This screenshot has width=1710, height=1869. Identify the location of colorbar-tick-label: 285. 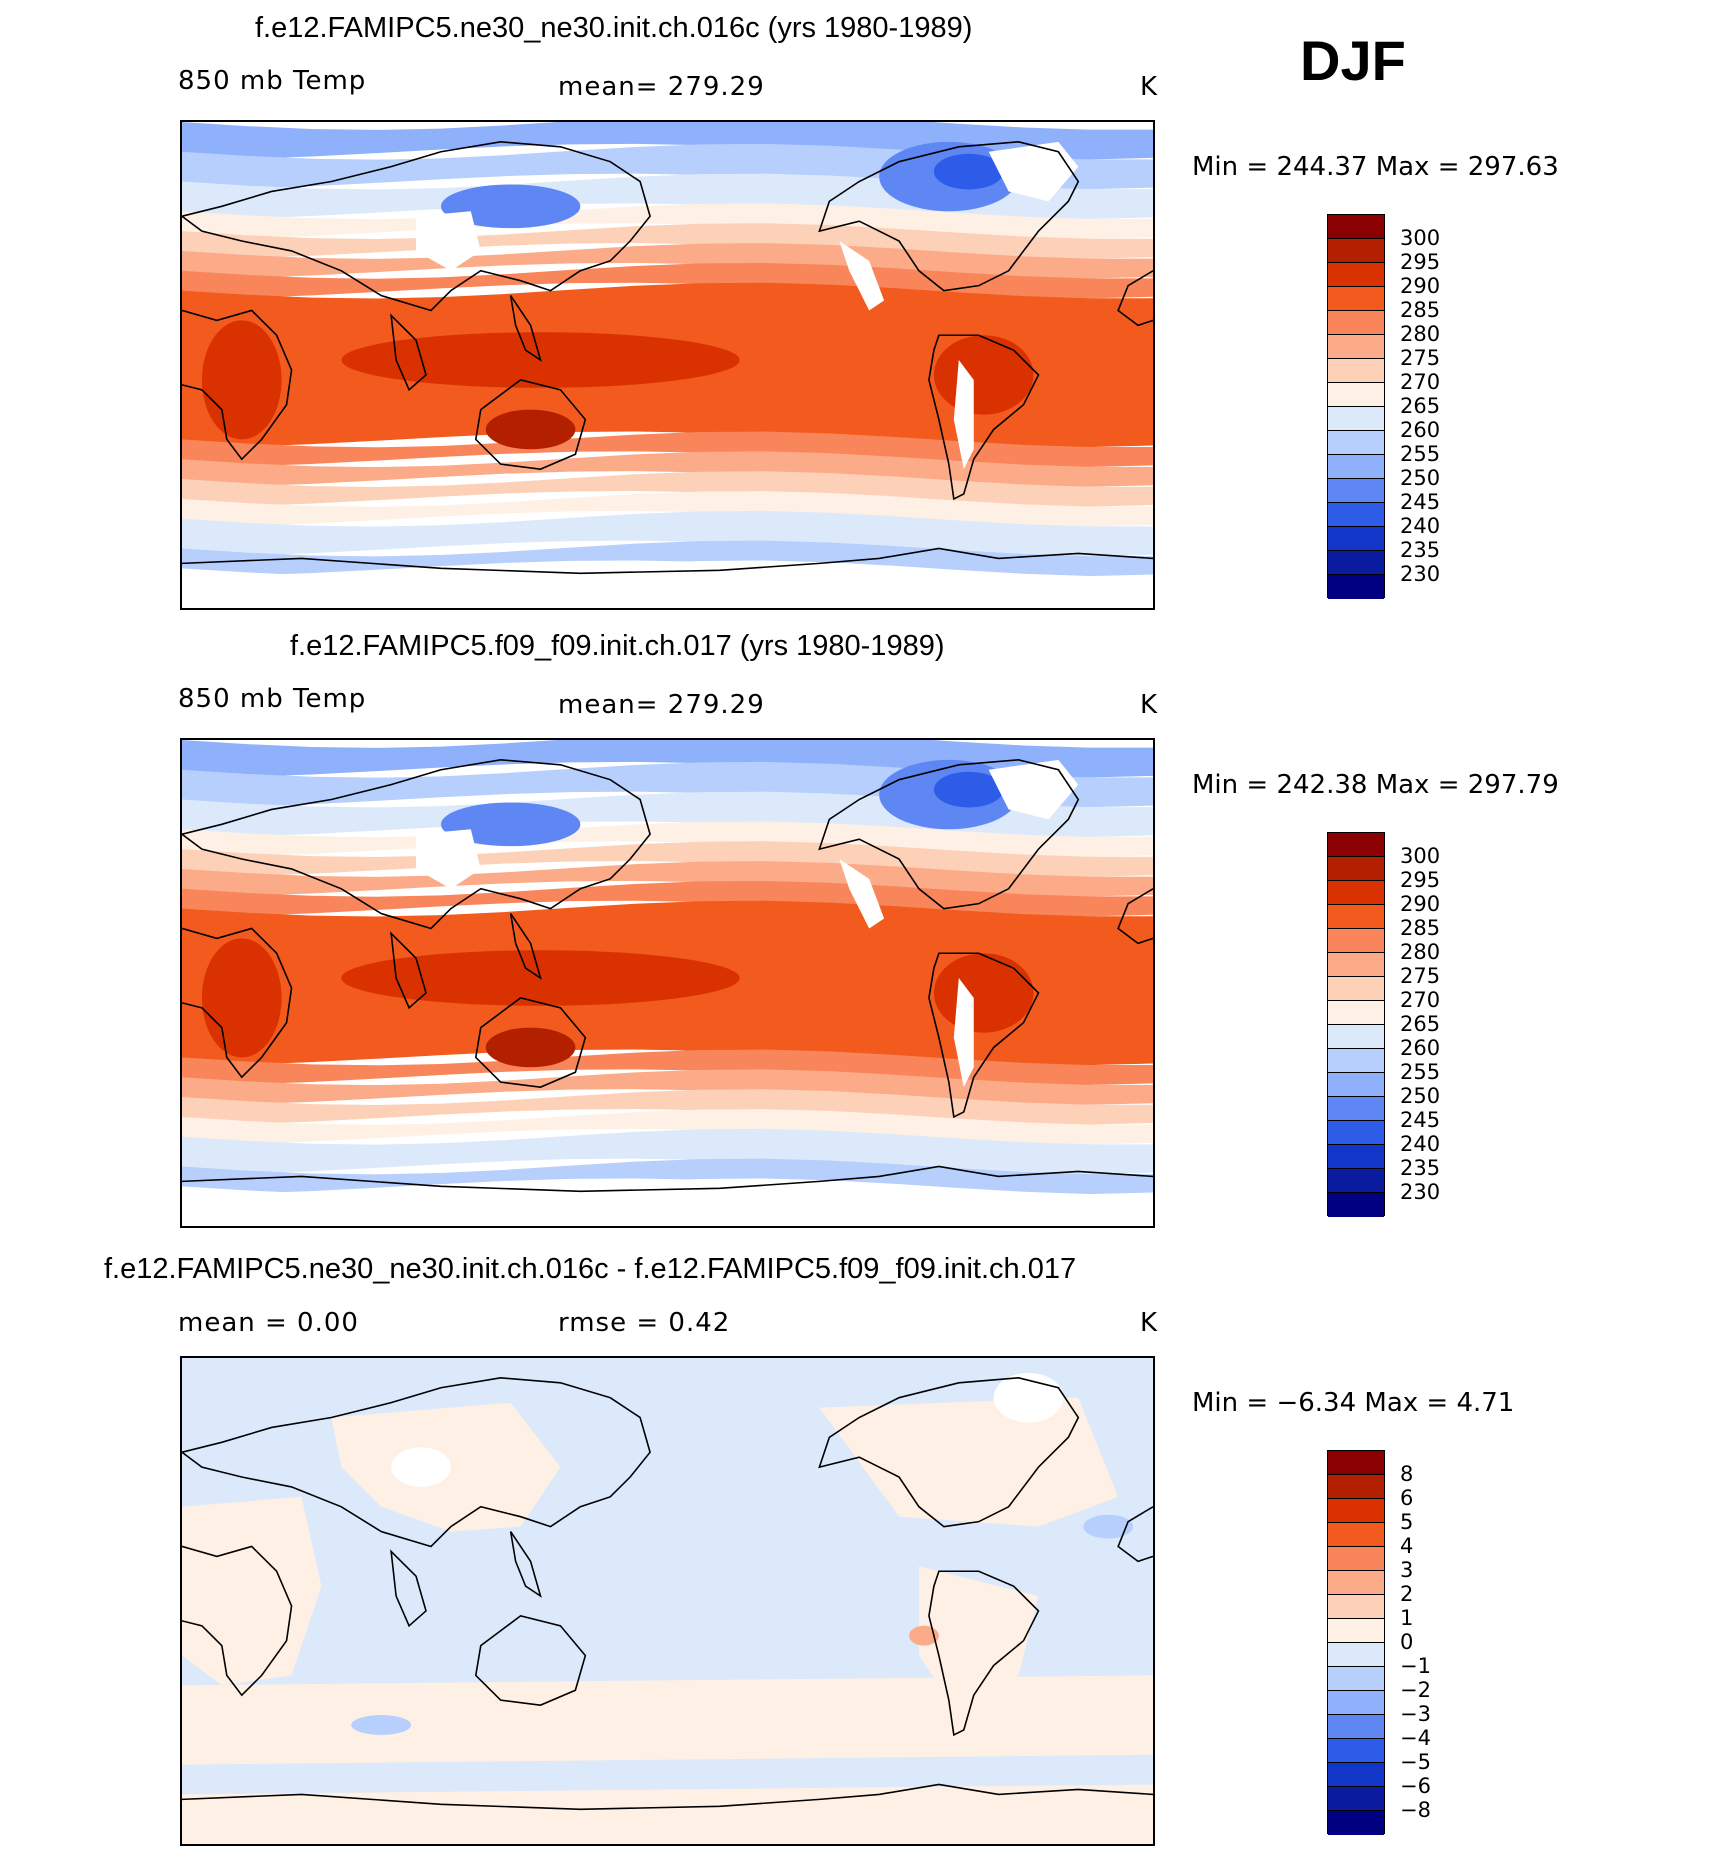
(1420, 928).